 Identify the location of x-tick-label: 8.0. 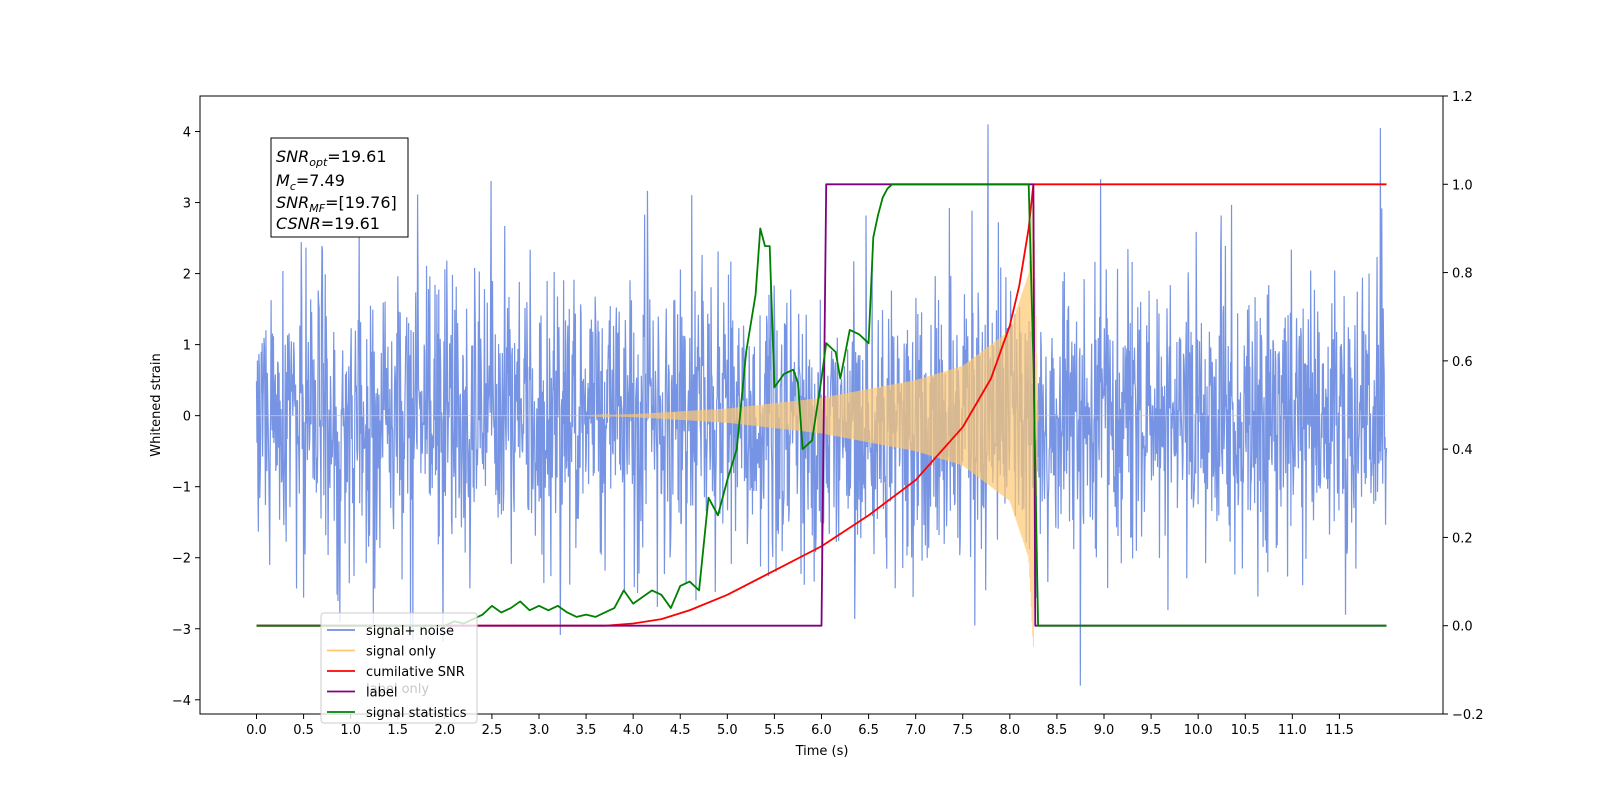
(1009, 730).